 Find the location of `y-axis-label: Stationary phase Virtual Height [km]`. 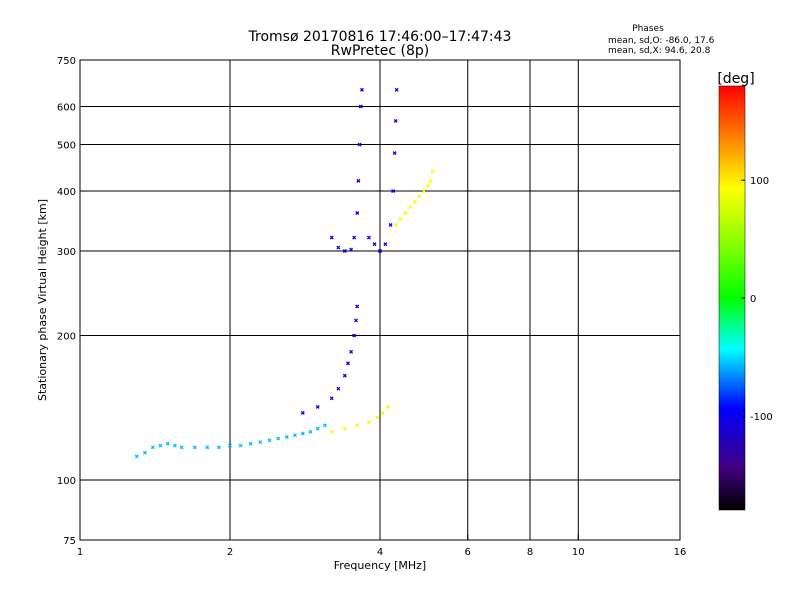

y-axis-label: Stationary phase Virtual Height [km] is located at coordinates (42, 300).